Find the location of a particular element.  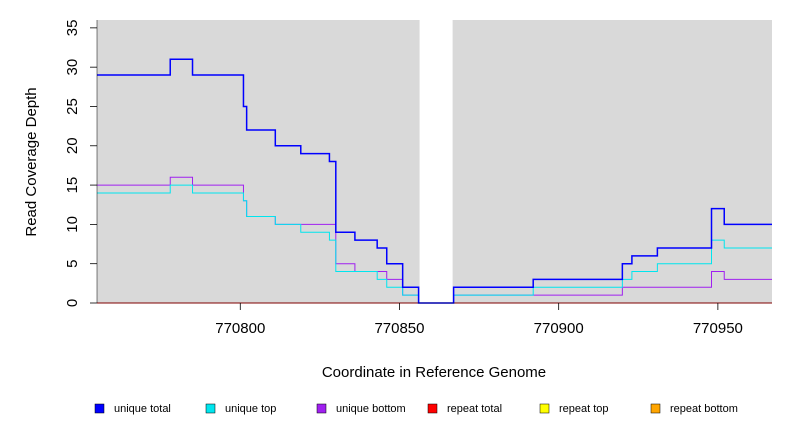

legend-label: unique bottom is located at coordinates (371, 409).